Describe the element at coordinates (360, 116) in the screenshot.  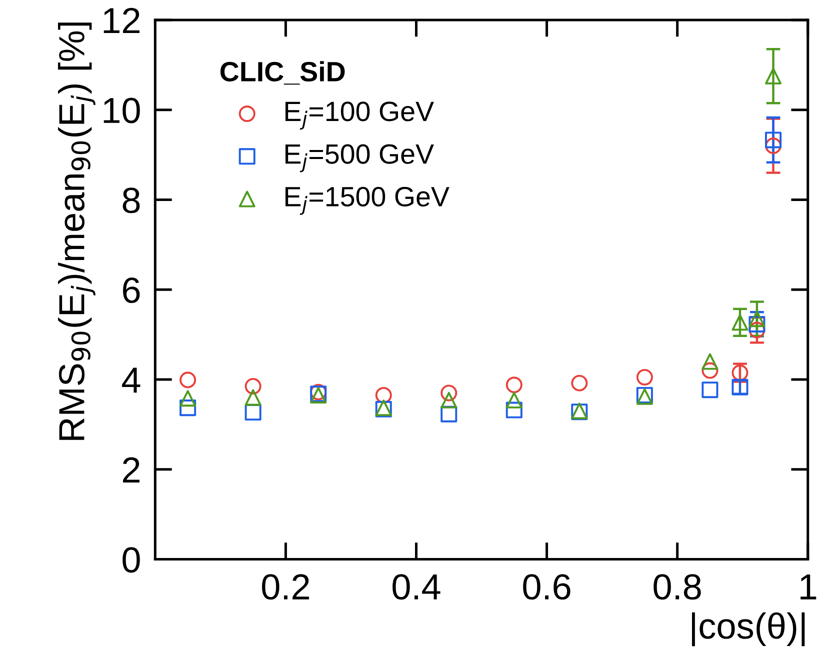
I see `legend-label: E$_{j}$=100 GeV` at that location.